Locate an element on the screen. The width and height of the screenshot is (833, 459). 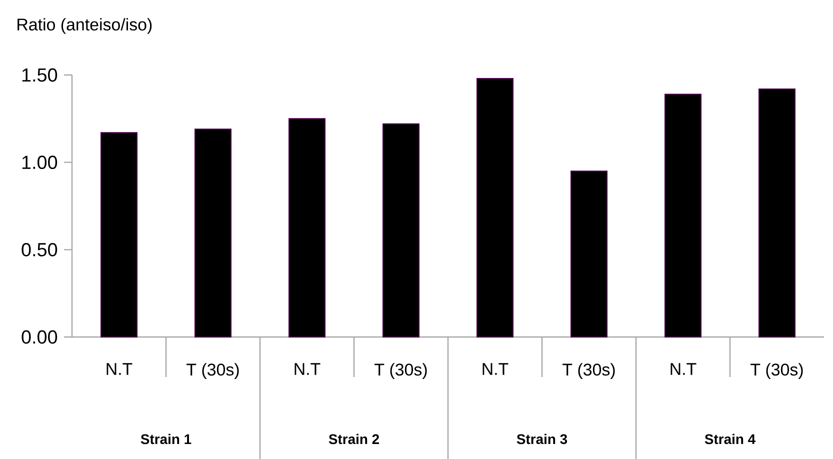
text: Strain 2 is located at coordinates (354, 439).